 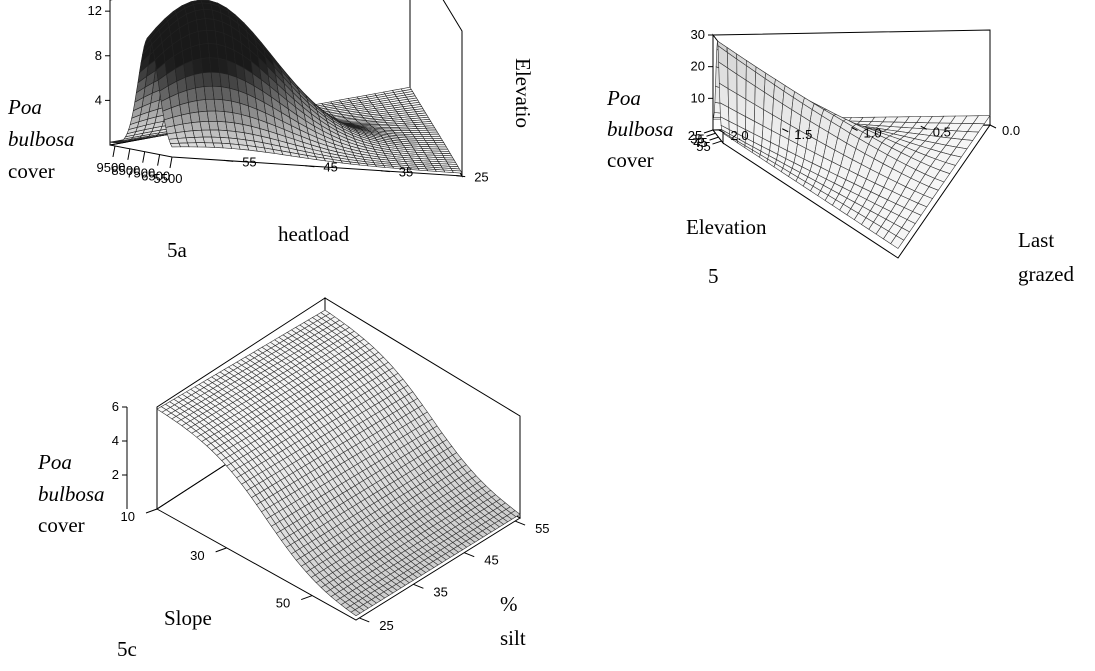 I want to click on chart-5b-z-tick-label: 20, so click(x=698, y=66).